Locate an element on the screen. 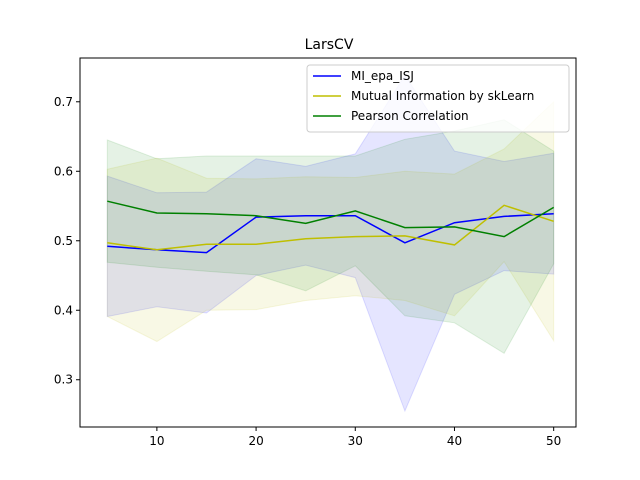 The width and height of the screenshot is (640, 480). x-tick-label: 10 is located at coordinates (156, 441).